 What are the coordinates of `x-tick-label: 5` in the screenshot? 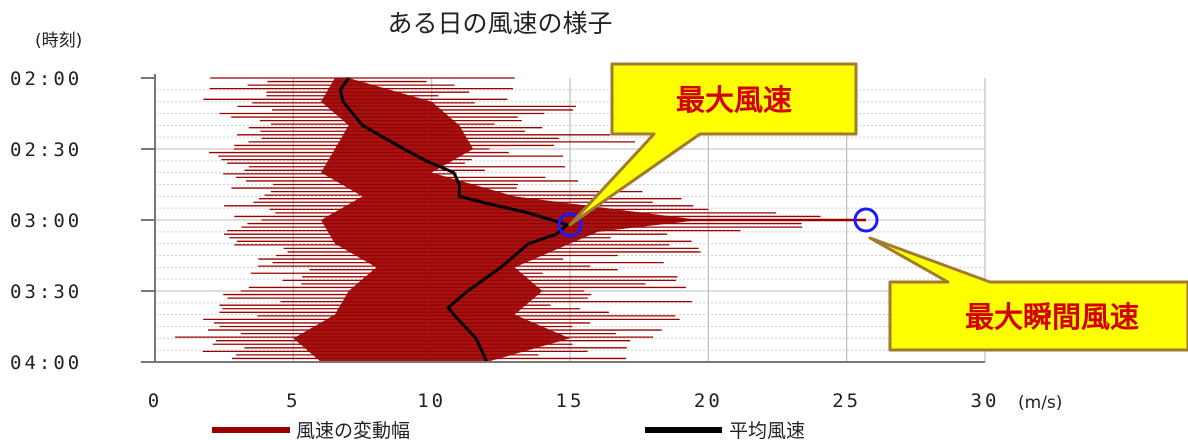 It's located at (293, 401).